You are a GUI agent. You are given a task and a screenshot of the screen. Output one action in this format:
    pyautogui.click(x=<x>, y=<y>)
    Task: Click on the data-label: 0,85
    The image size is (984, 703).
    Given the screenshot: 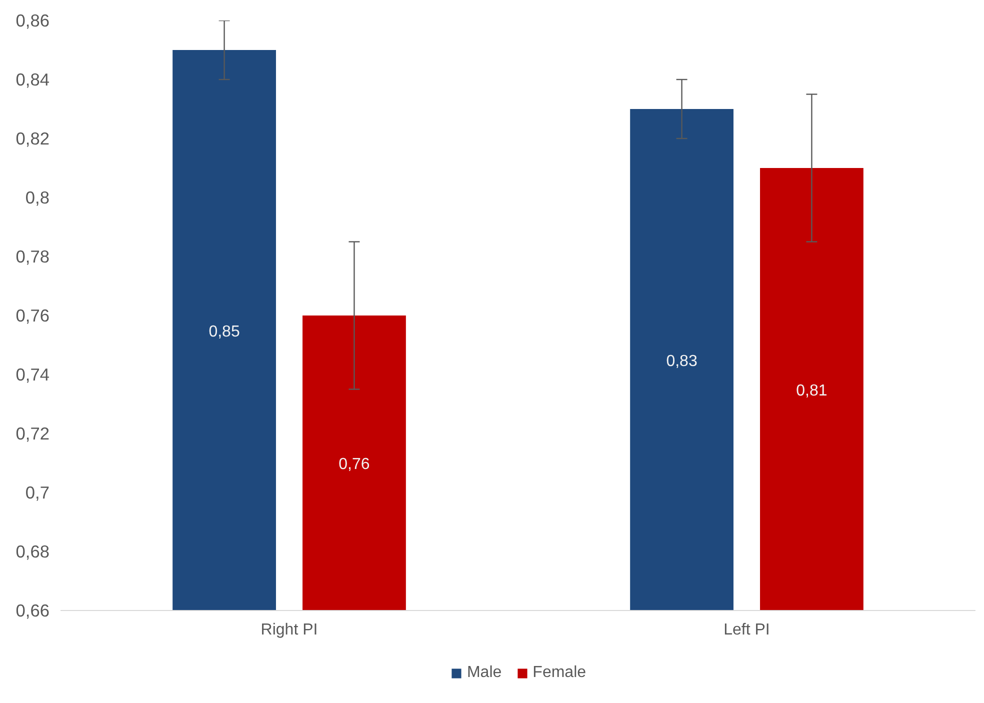 What is the action you would take?
    pyautogui.click(x=224, y=331)
    